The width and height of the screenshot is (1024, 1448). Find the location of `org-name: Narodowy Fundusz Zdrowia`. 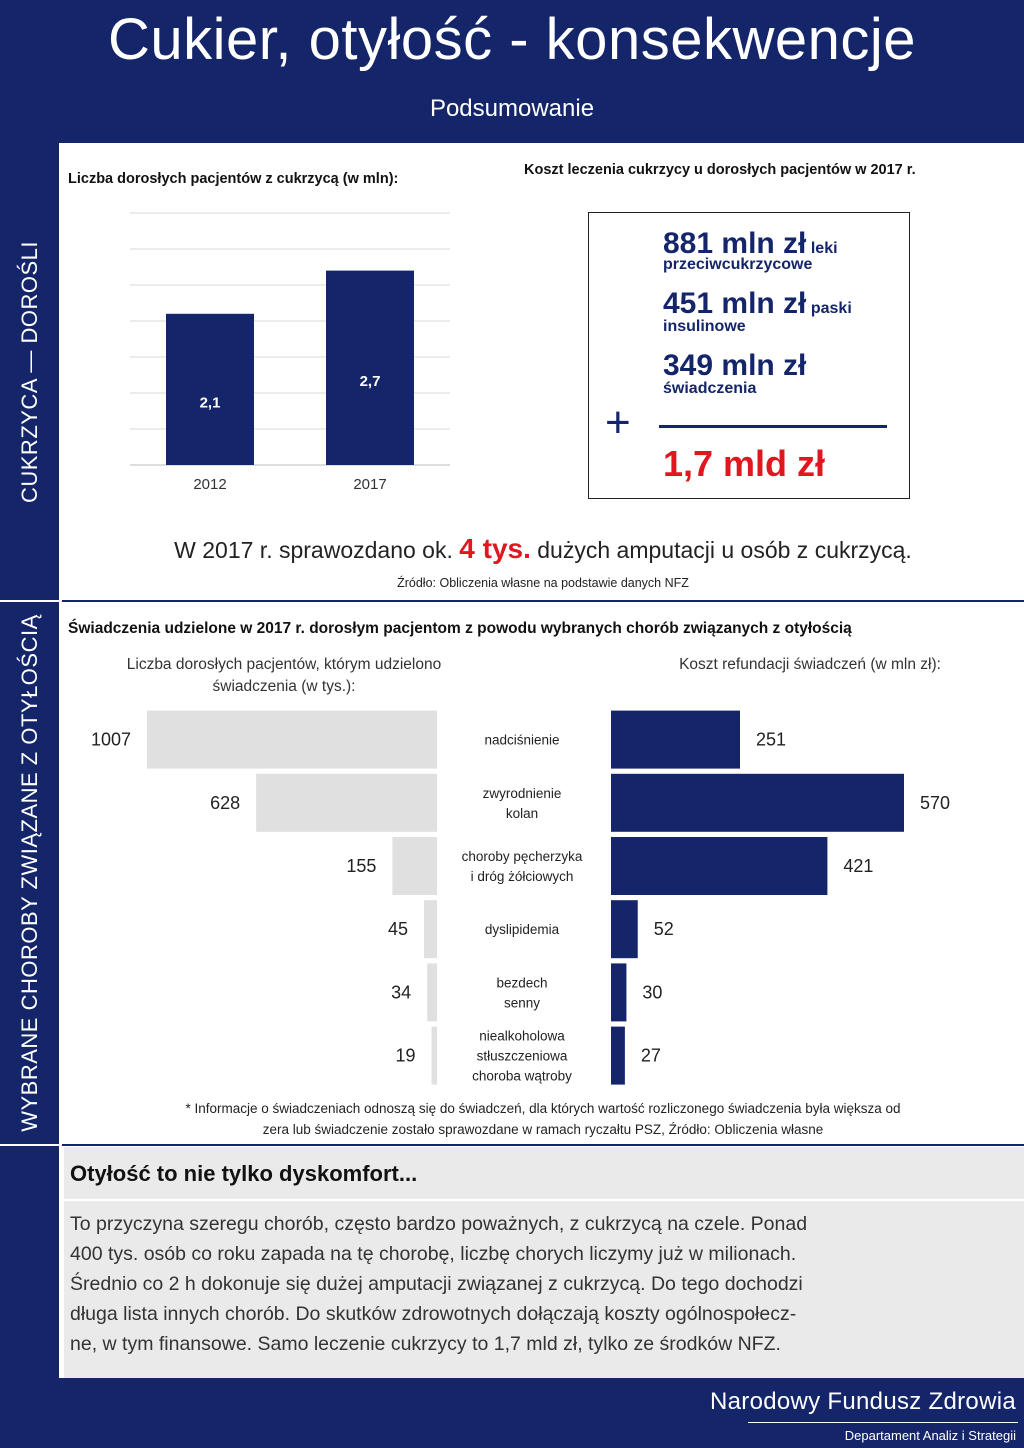

org-name: Narodowy Fundusz Zdrowia is located at coordinates (863, 1401).